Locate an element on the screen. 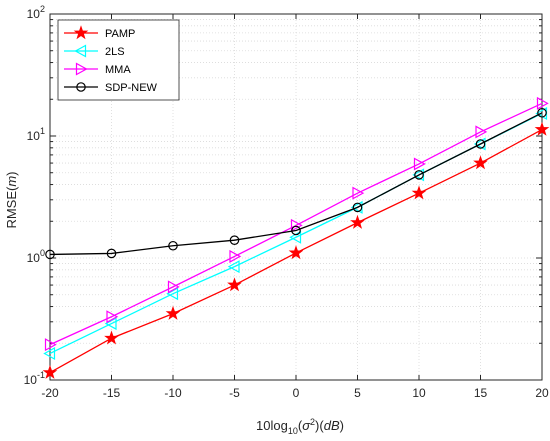  x-tick-label: -20 is located at coordinates (50, 393).